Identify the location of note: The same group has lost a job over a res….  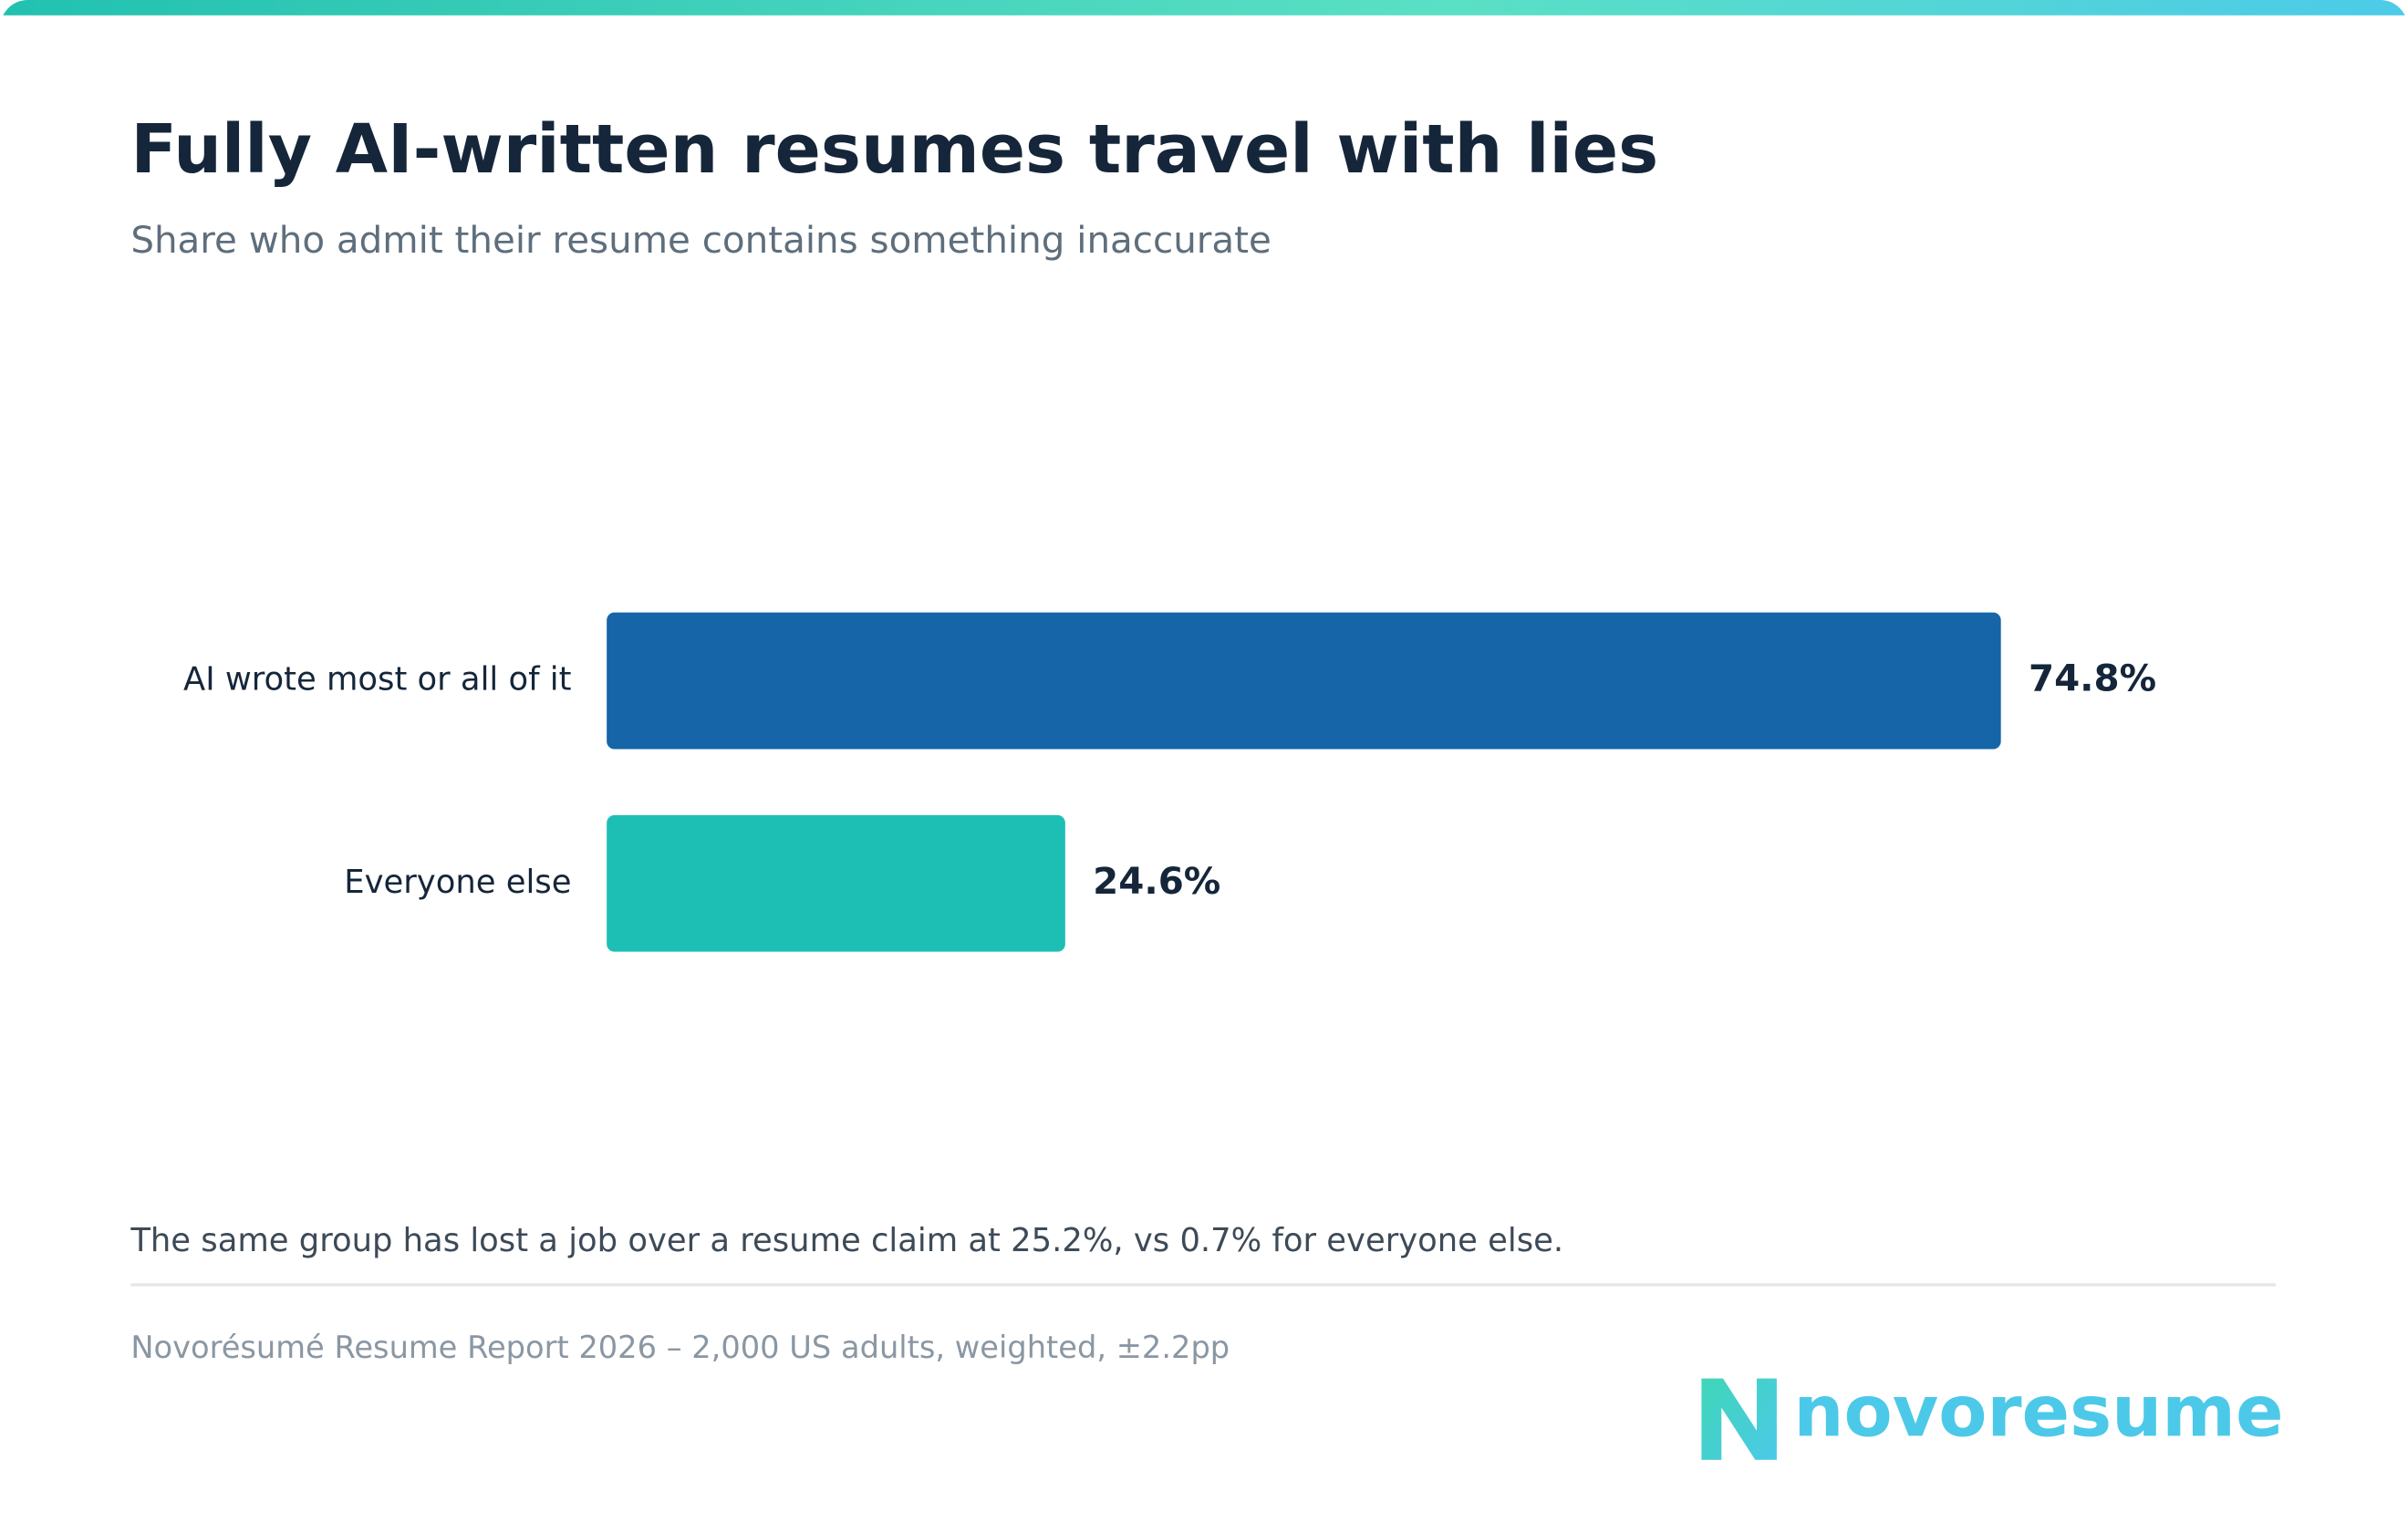
(847, 1240).